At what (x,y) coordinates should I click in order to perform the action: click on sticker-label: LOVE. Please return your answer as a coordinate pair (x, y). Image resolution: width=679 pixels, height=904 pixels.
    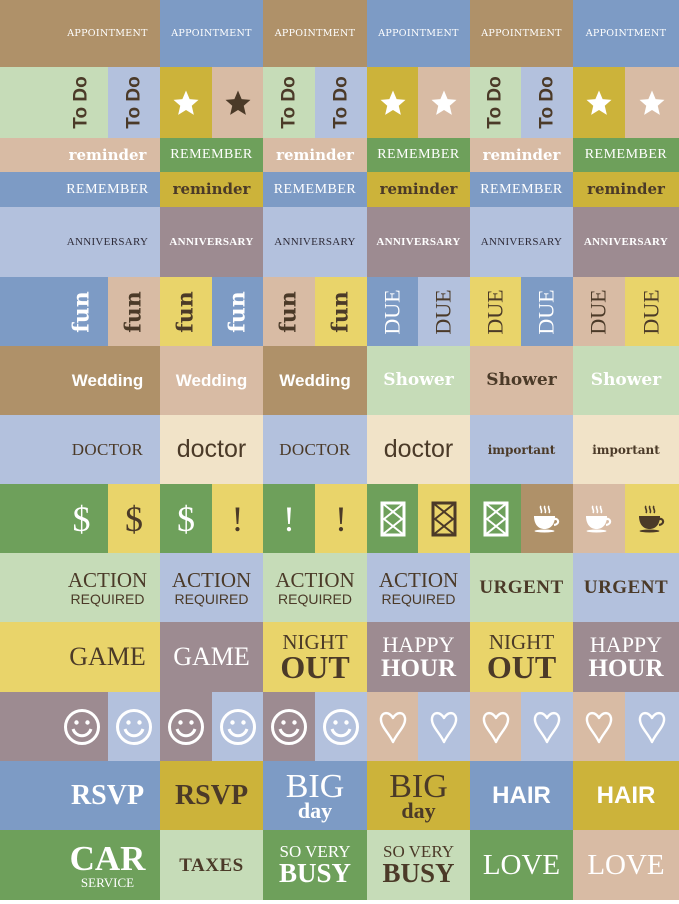
    Looking at the image, I should click on (626, 864).